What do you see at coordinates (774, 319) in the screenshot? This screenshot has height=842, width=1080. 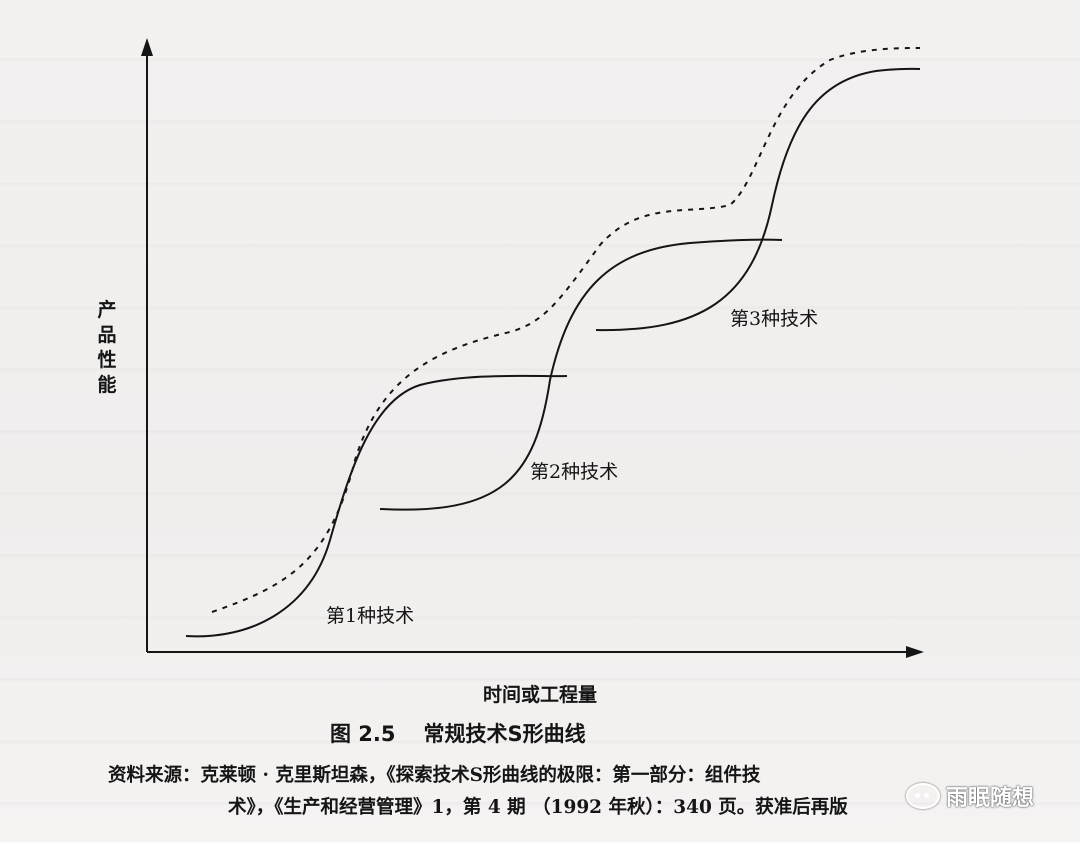 I see `curve-label-technology-3: 第3种技术` at bounding box center [774, 319].